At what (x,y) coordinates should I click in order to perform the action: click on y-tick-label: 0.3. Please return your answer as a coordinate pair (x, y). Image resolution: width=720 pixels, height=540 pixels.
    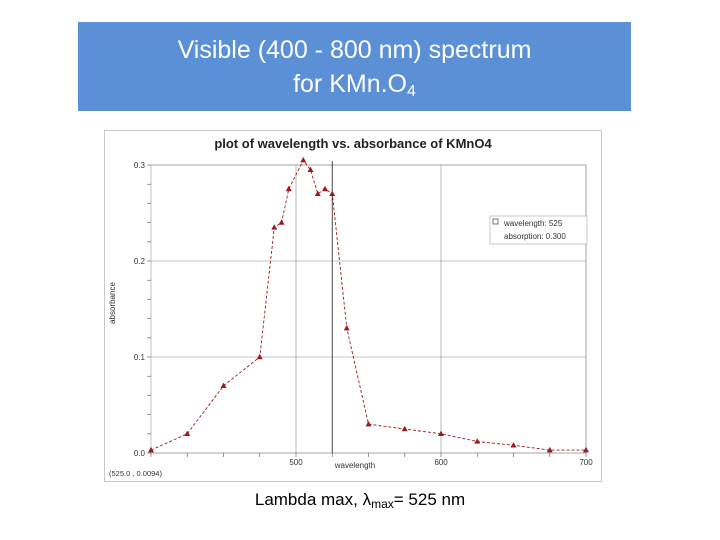
    Looking at the image, I should click on (140, 165).